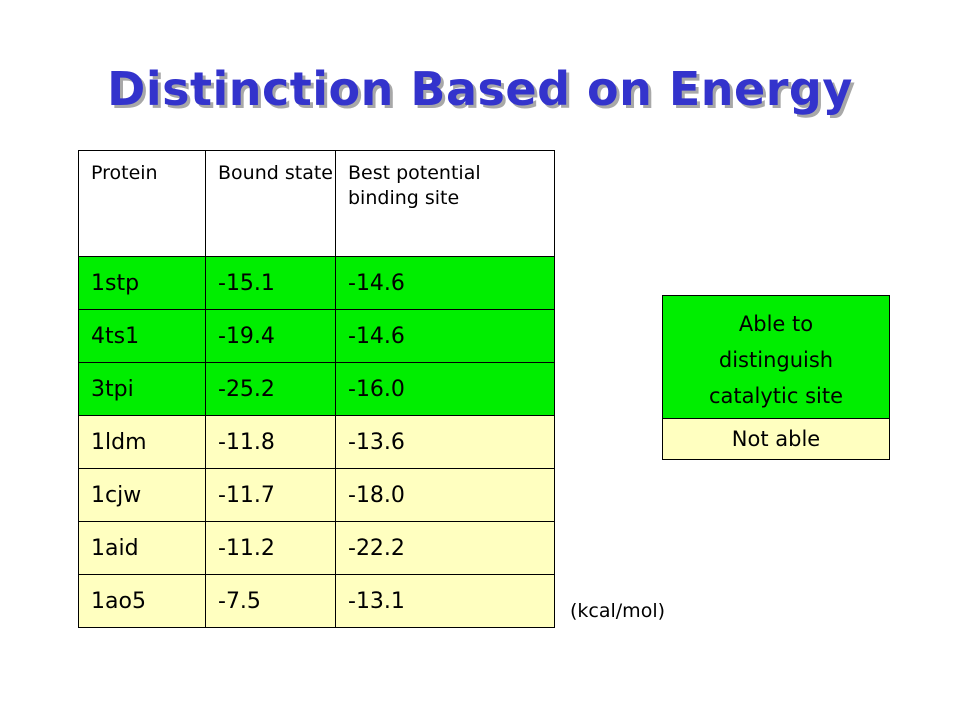 The height and width of the screenshot is (720, 960). Describe the element at coordinates (270, 548) in the screenshot. I see `cell-bound: -11.2` at that location.